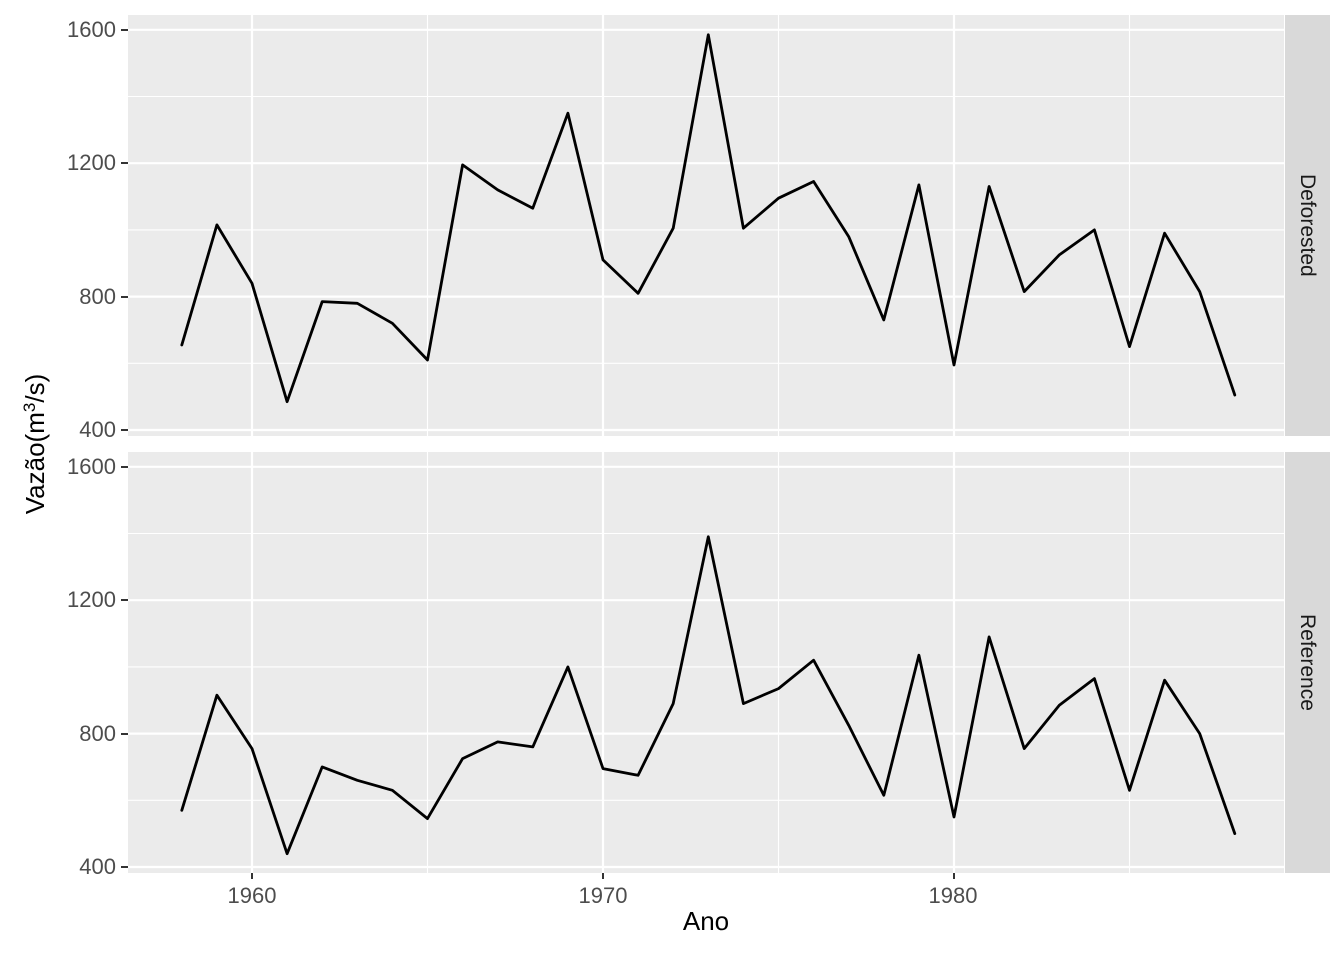 Image resolution: width=1344 pixels, height=960 pixels. Describe the element at coordinates (29, 407) in the screenshot. I see `y-axis-title-superscript: 3` at that location.